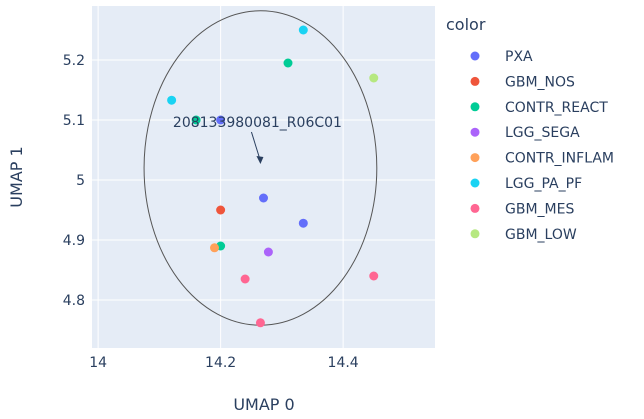  Describe the element at coordinates (502, 57) in the screenshot. I see `legend-item-pxa: PXA` at that location.